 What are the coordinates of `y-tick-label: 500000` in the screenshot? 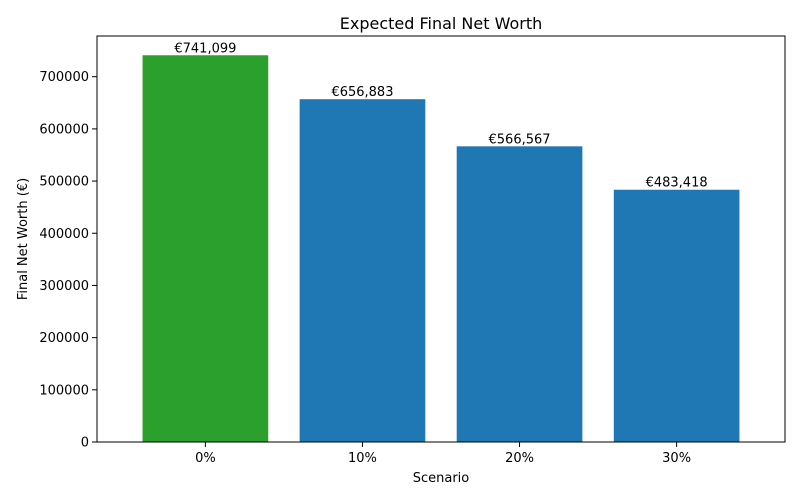 It's located at (64, 182).